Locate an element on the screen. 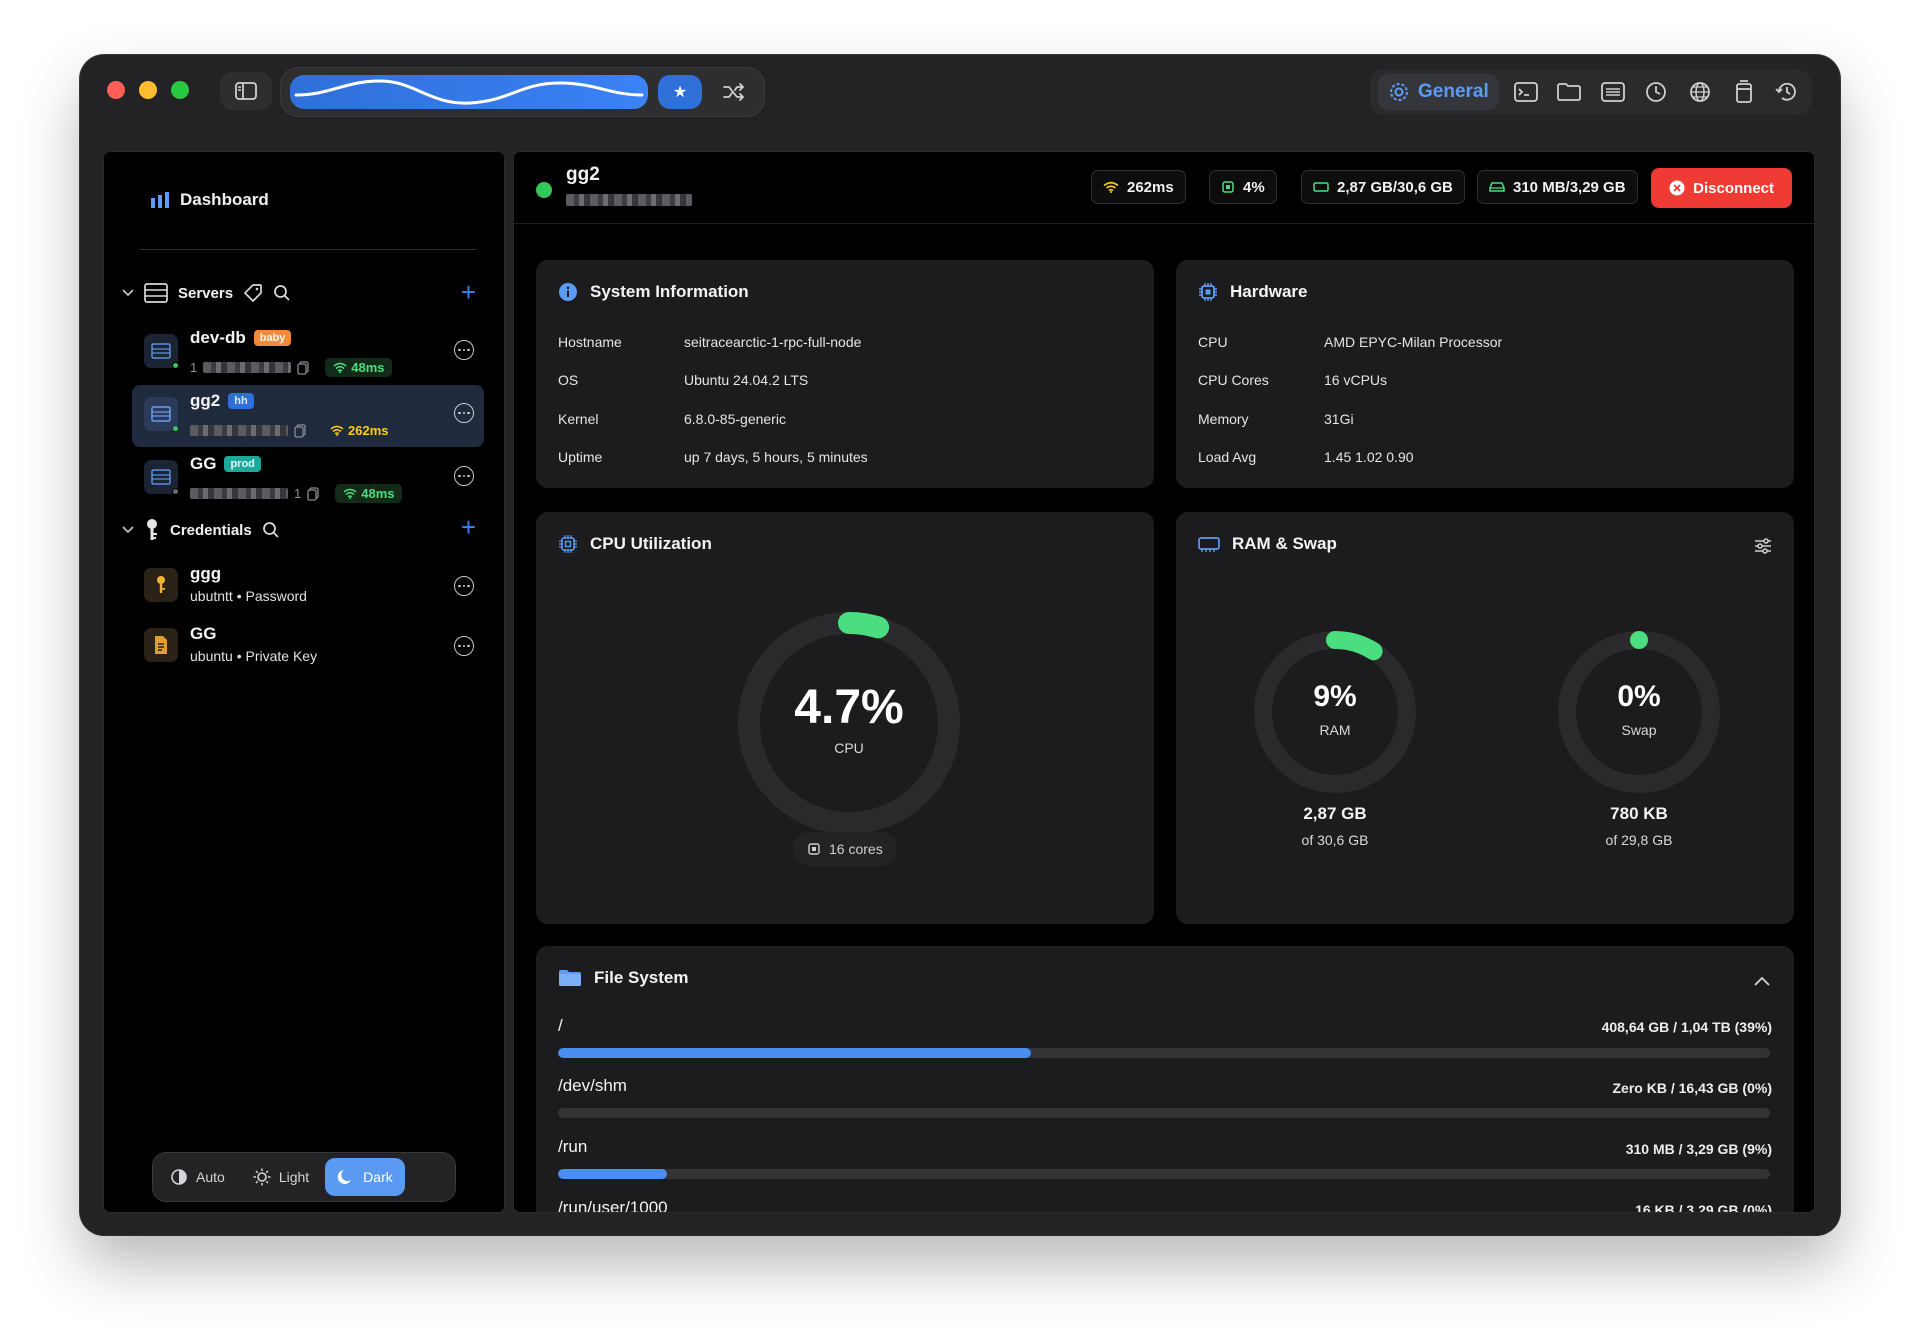  add-server-button: + is located at coordinates (468, 292).